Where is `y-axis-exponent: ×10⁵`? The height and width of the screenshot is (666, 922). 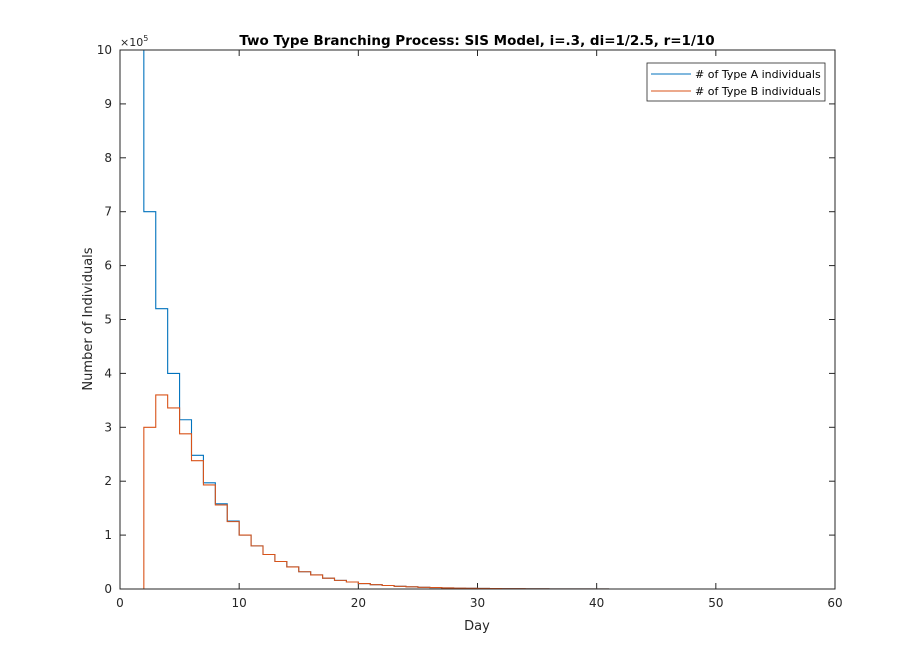 y-axis-exponent: ×10⁵ is located at coordinates (134, 41).